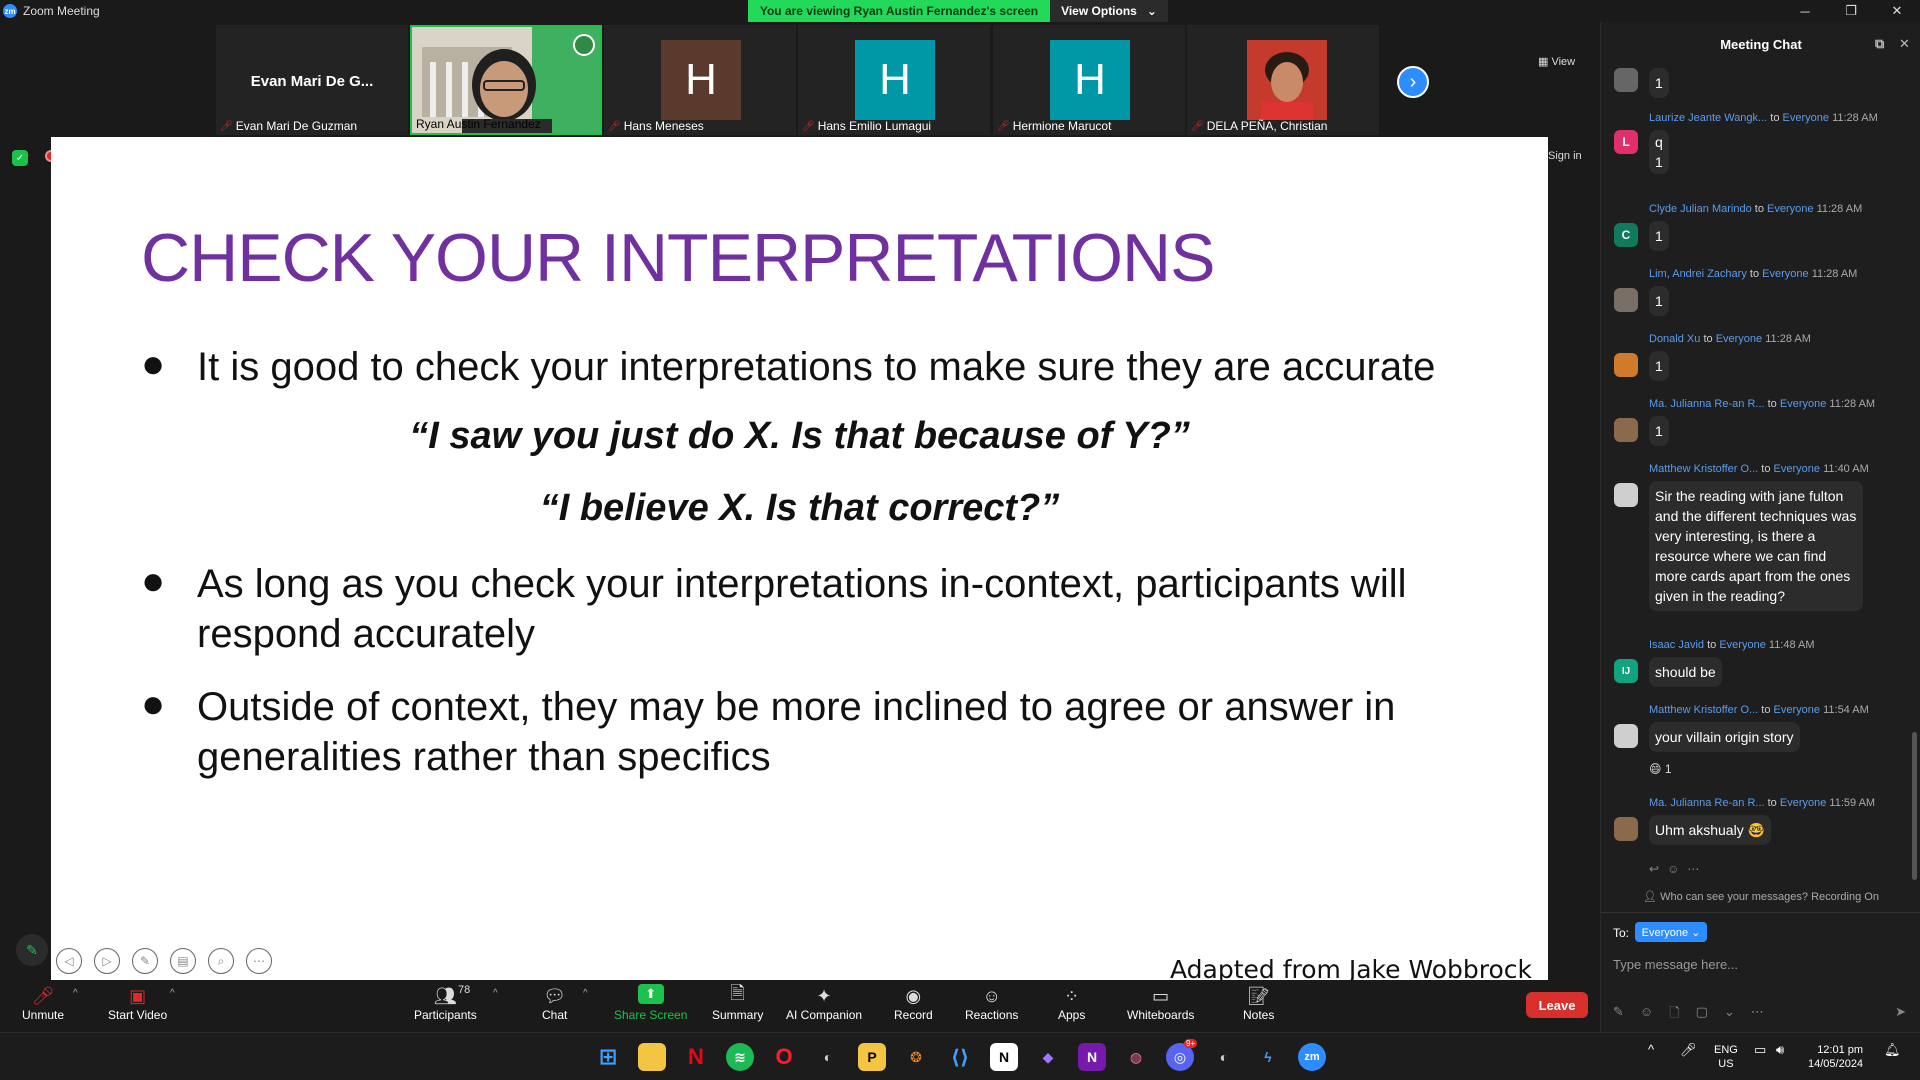  I want to click on ai-companion-button: ✦ AI Companion, so click(824, 1003).